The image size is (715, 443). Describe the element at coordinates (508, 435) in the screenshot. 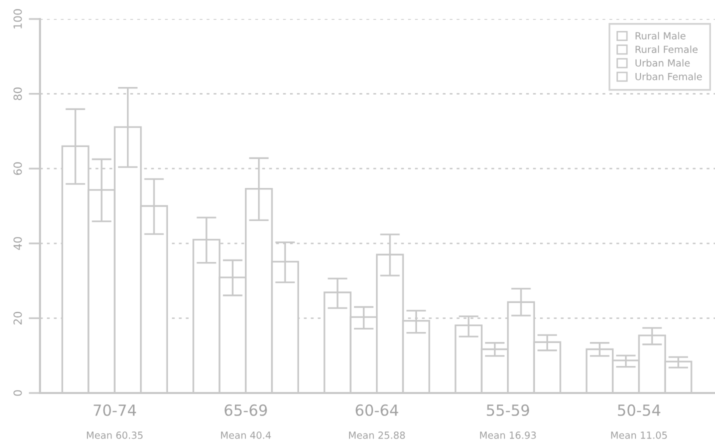

I see `text: Mean 16.93` at that location.